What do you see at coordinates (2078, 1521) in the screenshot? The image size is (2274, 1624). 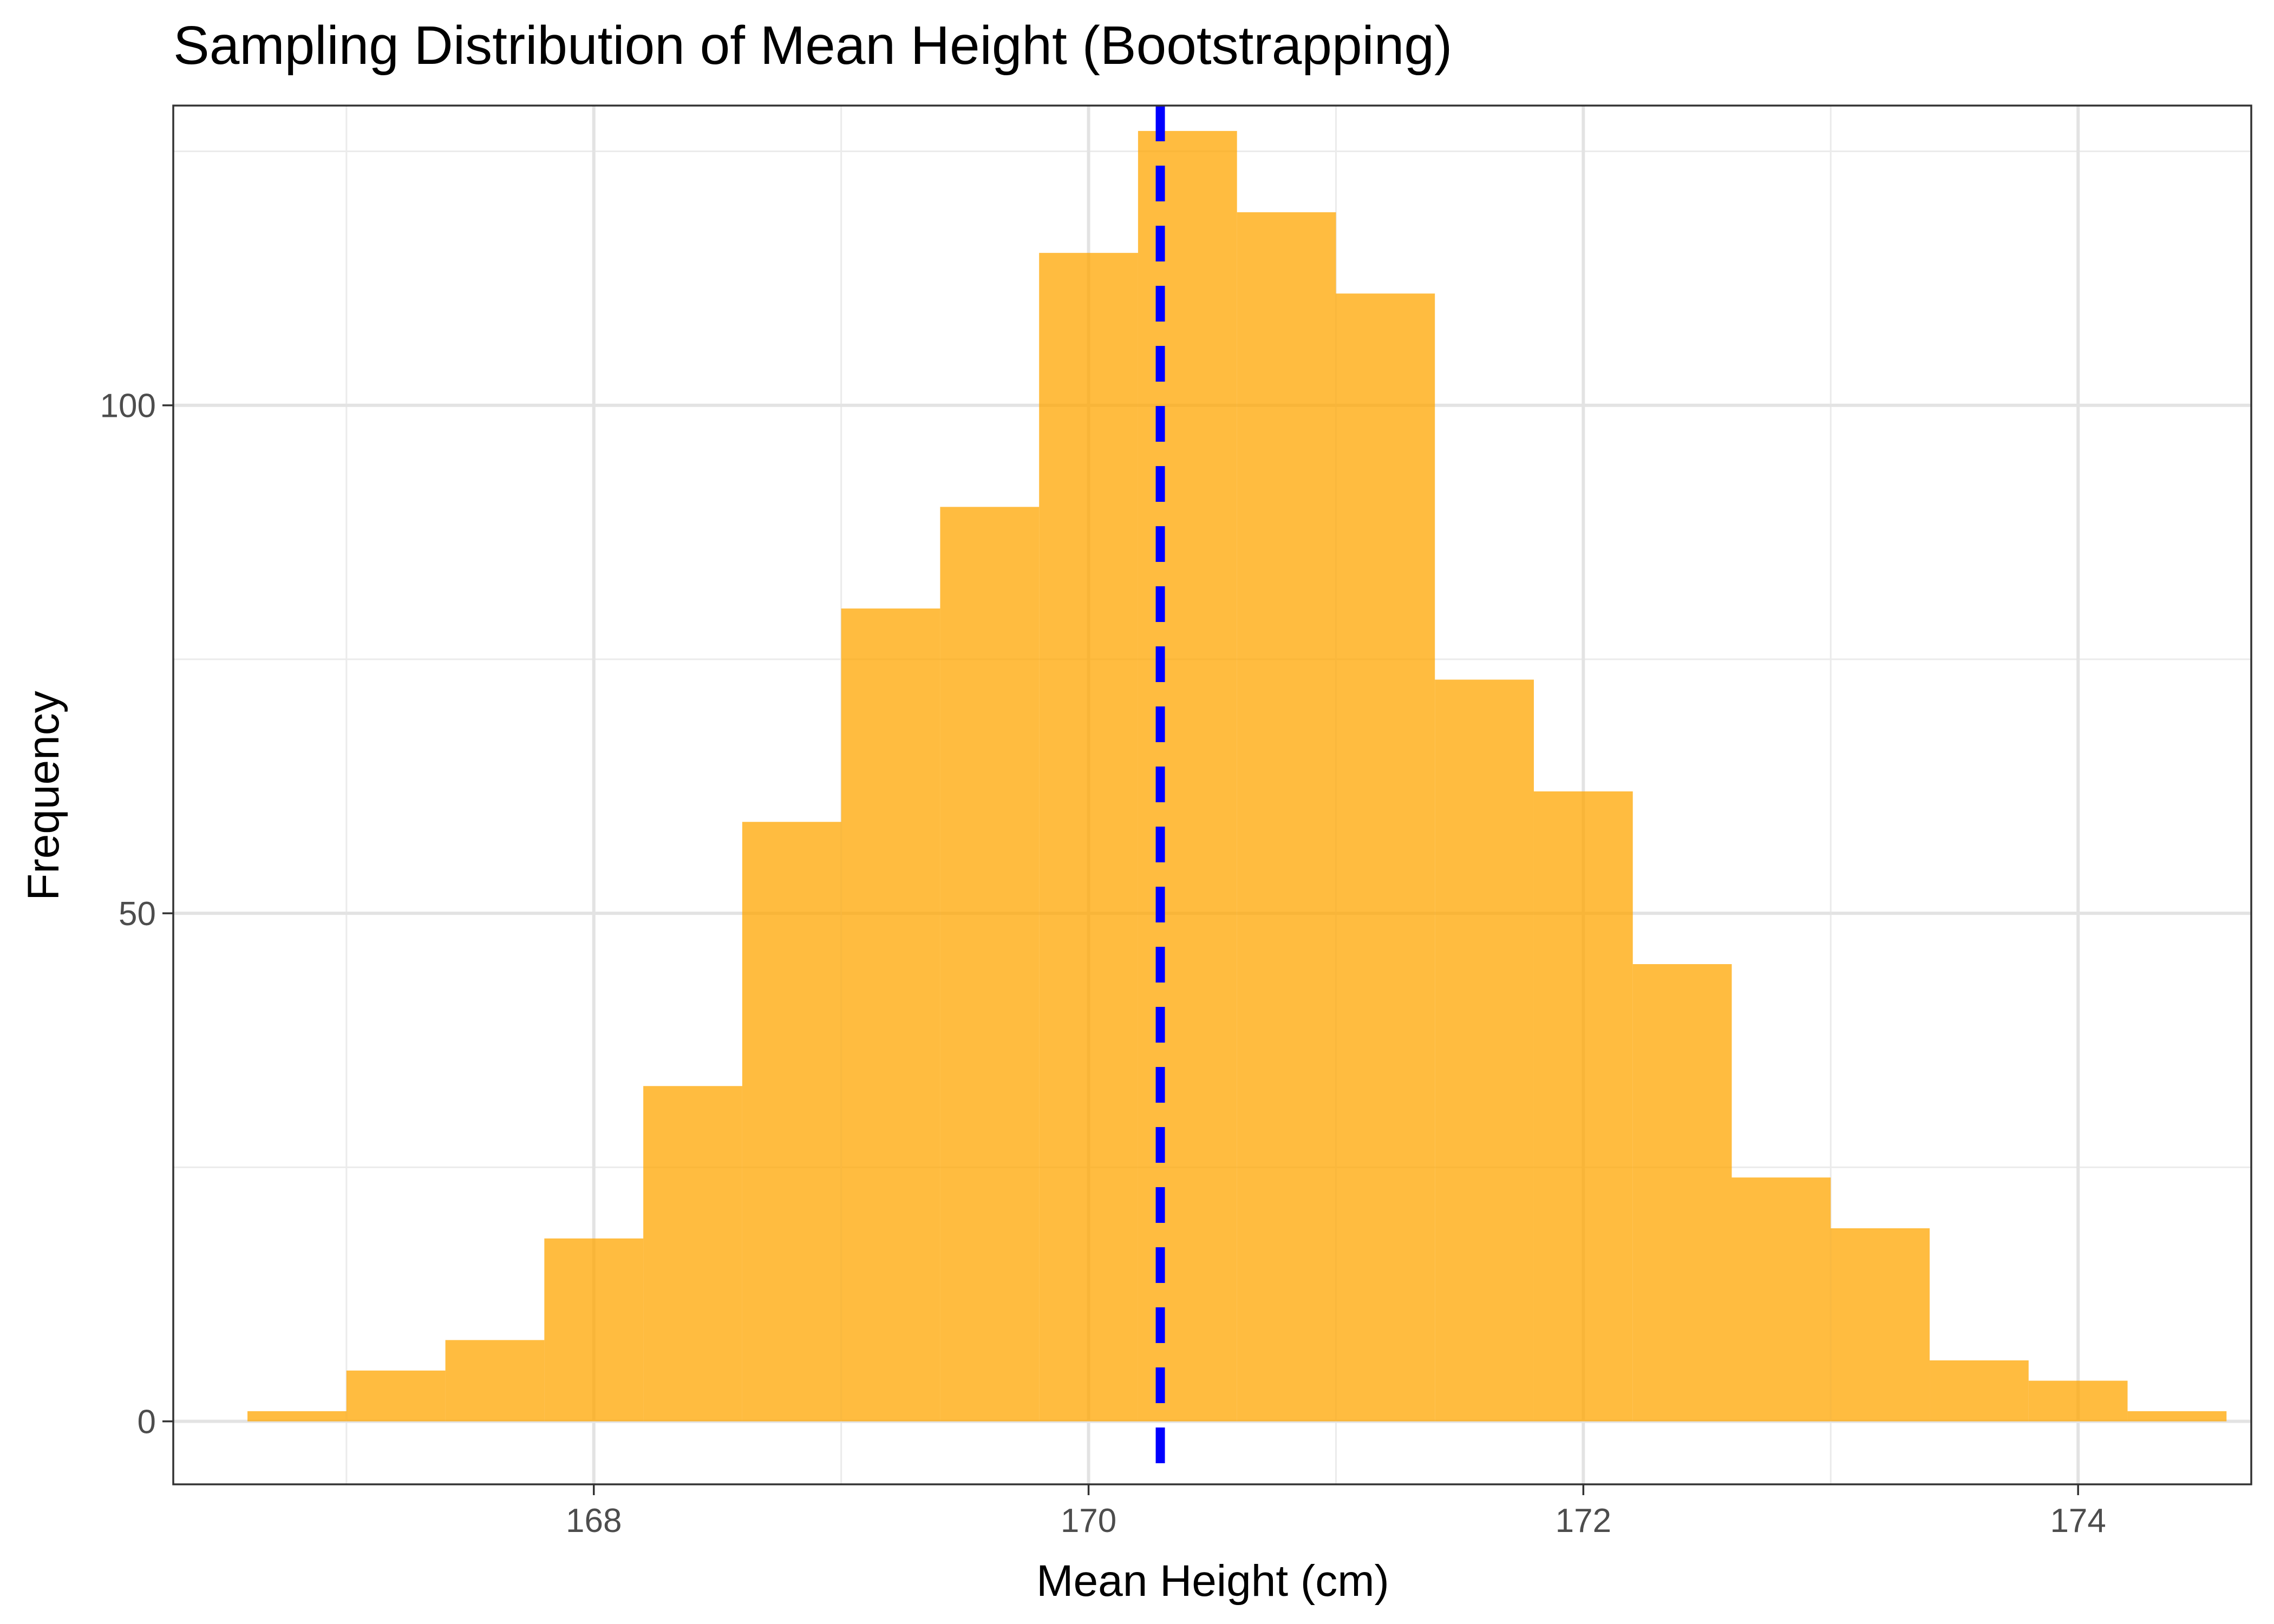 I see `x-tick-label: 174` at bounding box center [2078, 1521].